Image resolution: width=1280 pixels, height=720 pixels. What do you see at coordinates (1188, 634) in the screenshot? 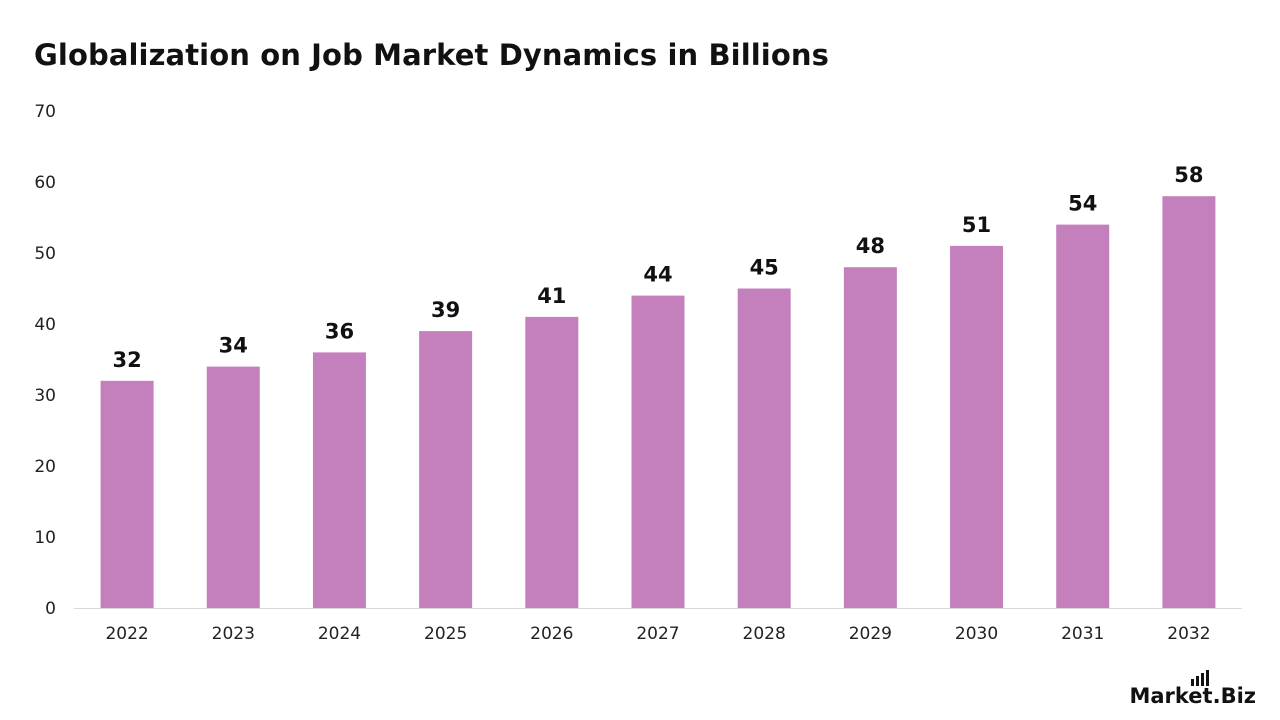
I see `x-tick-label: 2032` at bounding box center [1188, 634].